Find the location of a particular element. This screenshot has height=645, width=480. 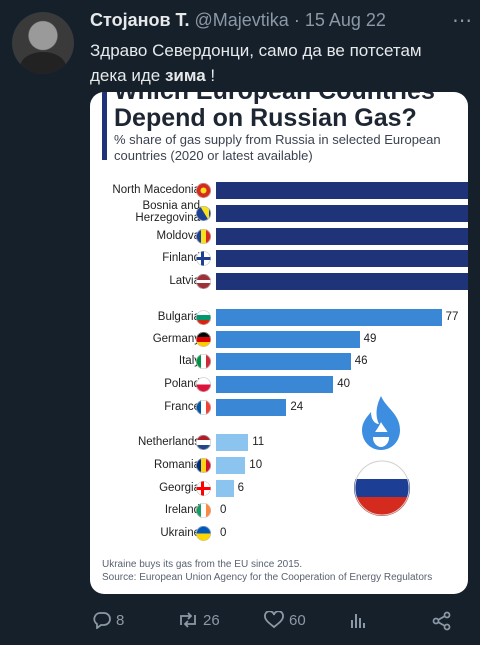

tweet-text-line1: Здраво Севердонци, само да ве потсетам is located at coordinates (256, 50).